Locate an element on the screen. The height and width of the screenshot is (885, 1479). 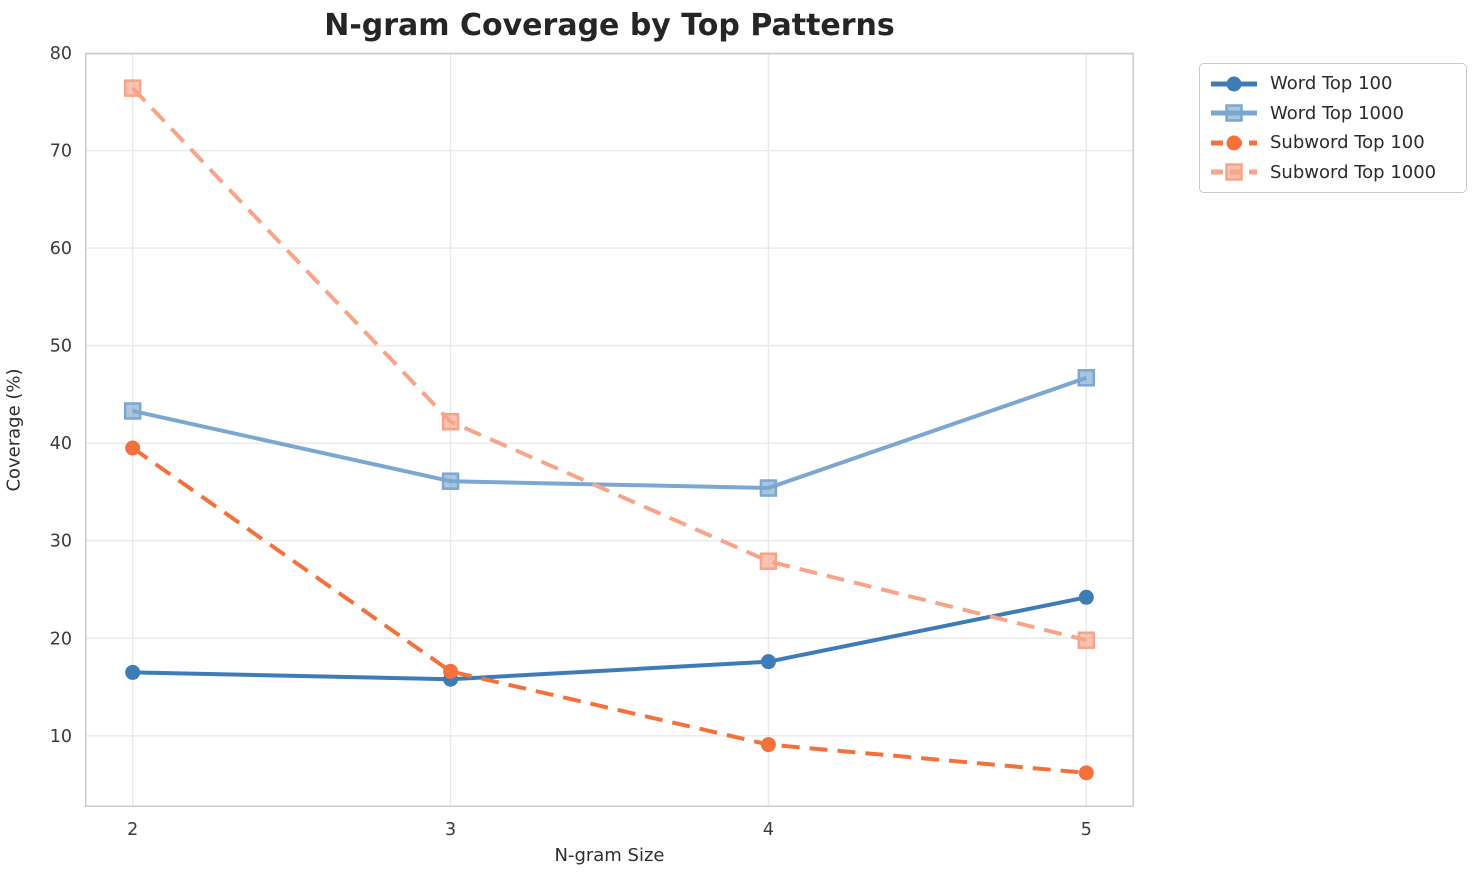
marker-subword-top-100-x4 is located at coordinates (768, 745).